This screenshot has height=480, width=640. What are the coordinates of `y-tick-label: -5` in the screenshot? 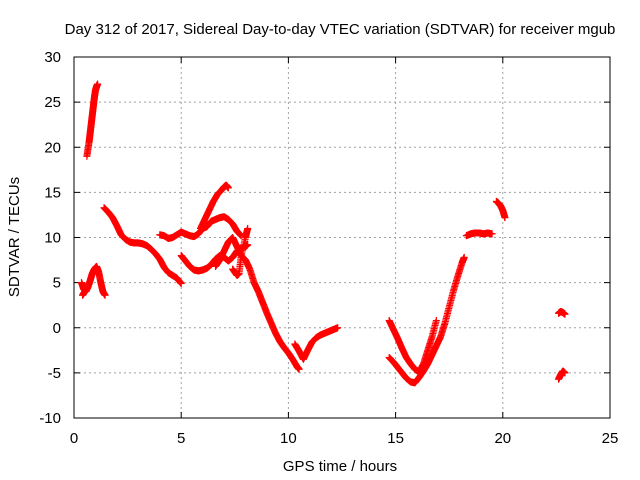 It's located at (54, 373).